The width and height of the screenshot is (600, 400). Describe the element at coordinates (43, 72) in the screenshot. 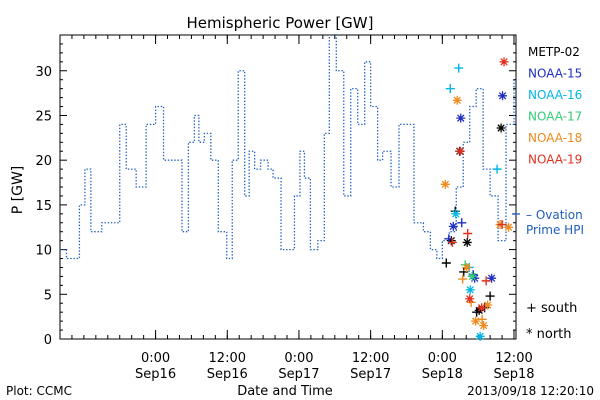

I see `y-tick-label: 30` at that location.